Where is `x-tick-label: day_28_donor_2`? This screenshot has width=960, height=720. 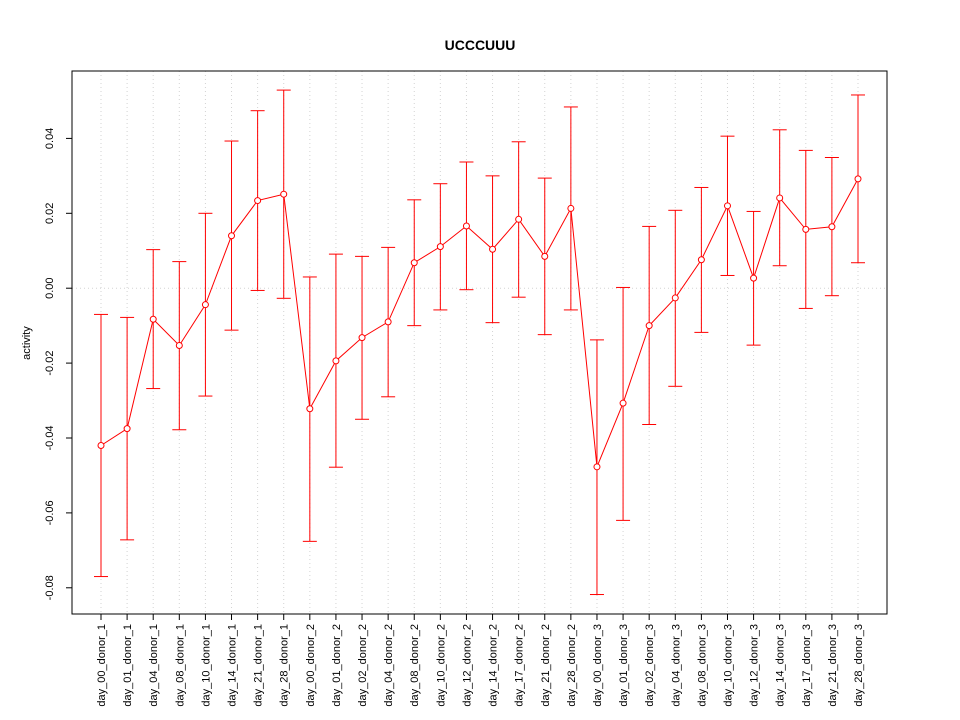
x-tick-label: day_28_donor_2 is located at coordinates (572, 665).